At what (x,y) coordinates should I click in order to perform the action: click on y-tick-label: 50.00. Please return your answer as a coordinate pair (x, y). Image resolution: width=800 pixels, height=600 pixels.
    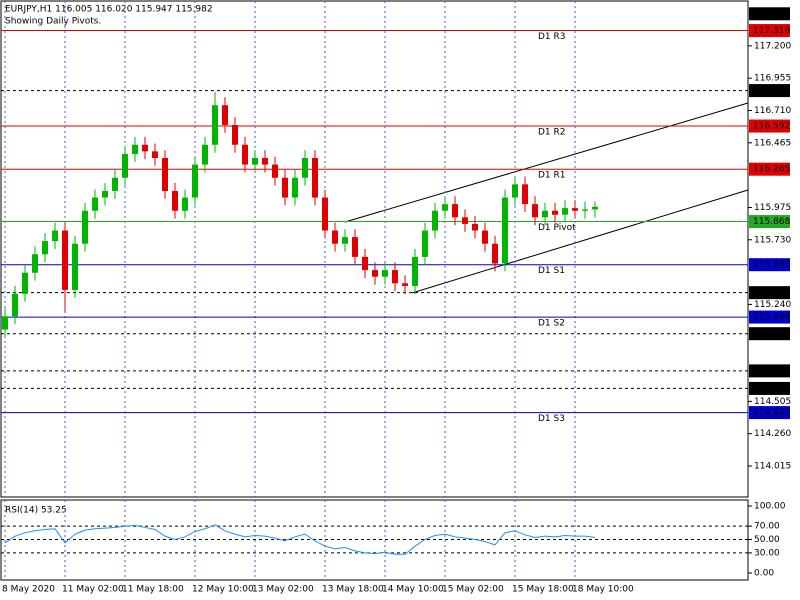
    Looking at the image, I should click on (767, 540).